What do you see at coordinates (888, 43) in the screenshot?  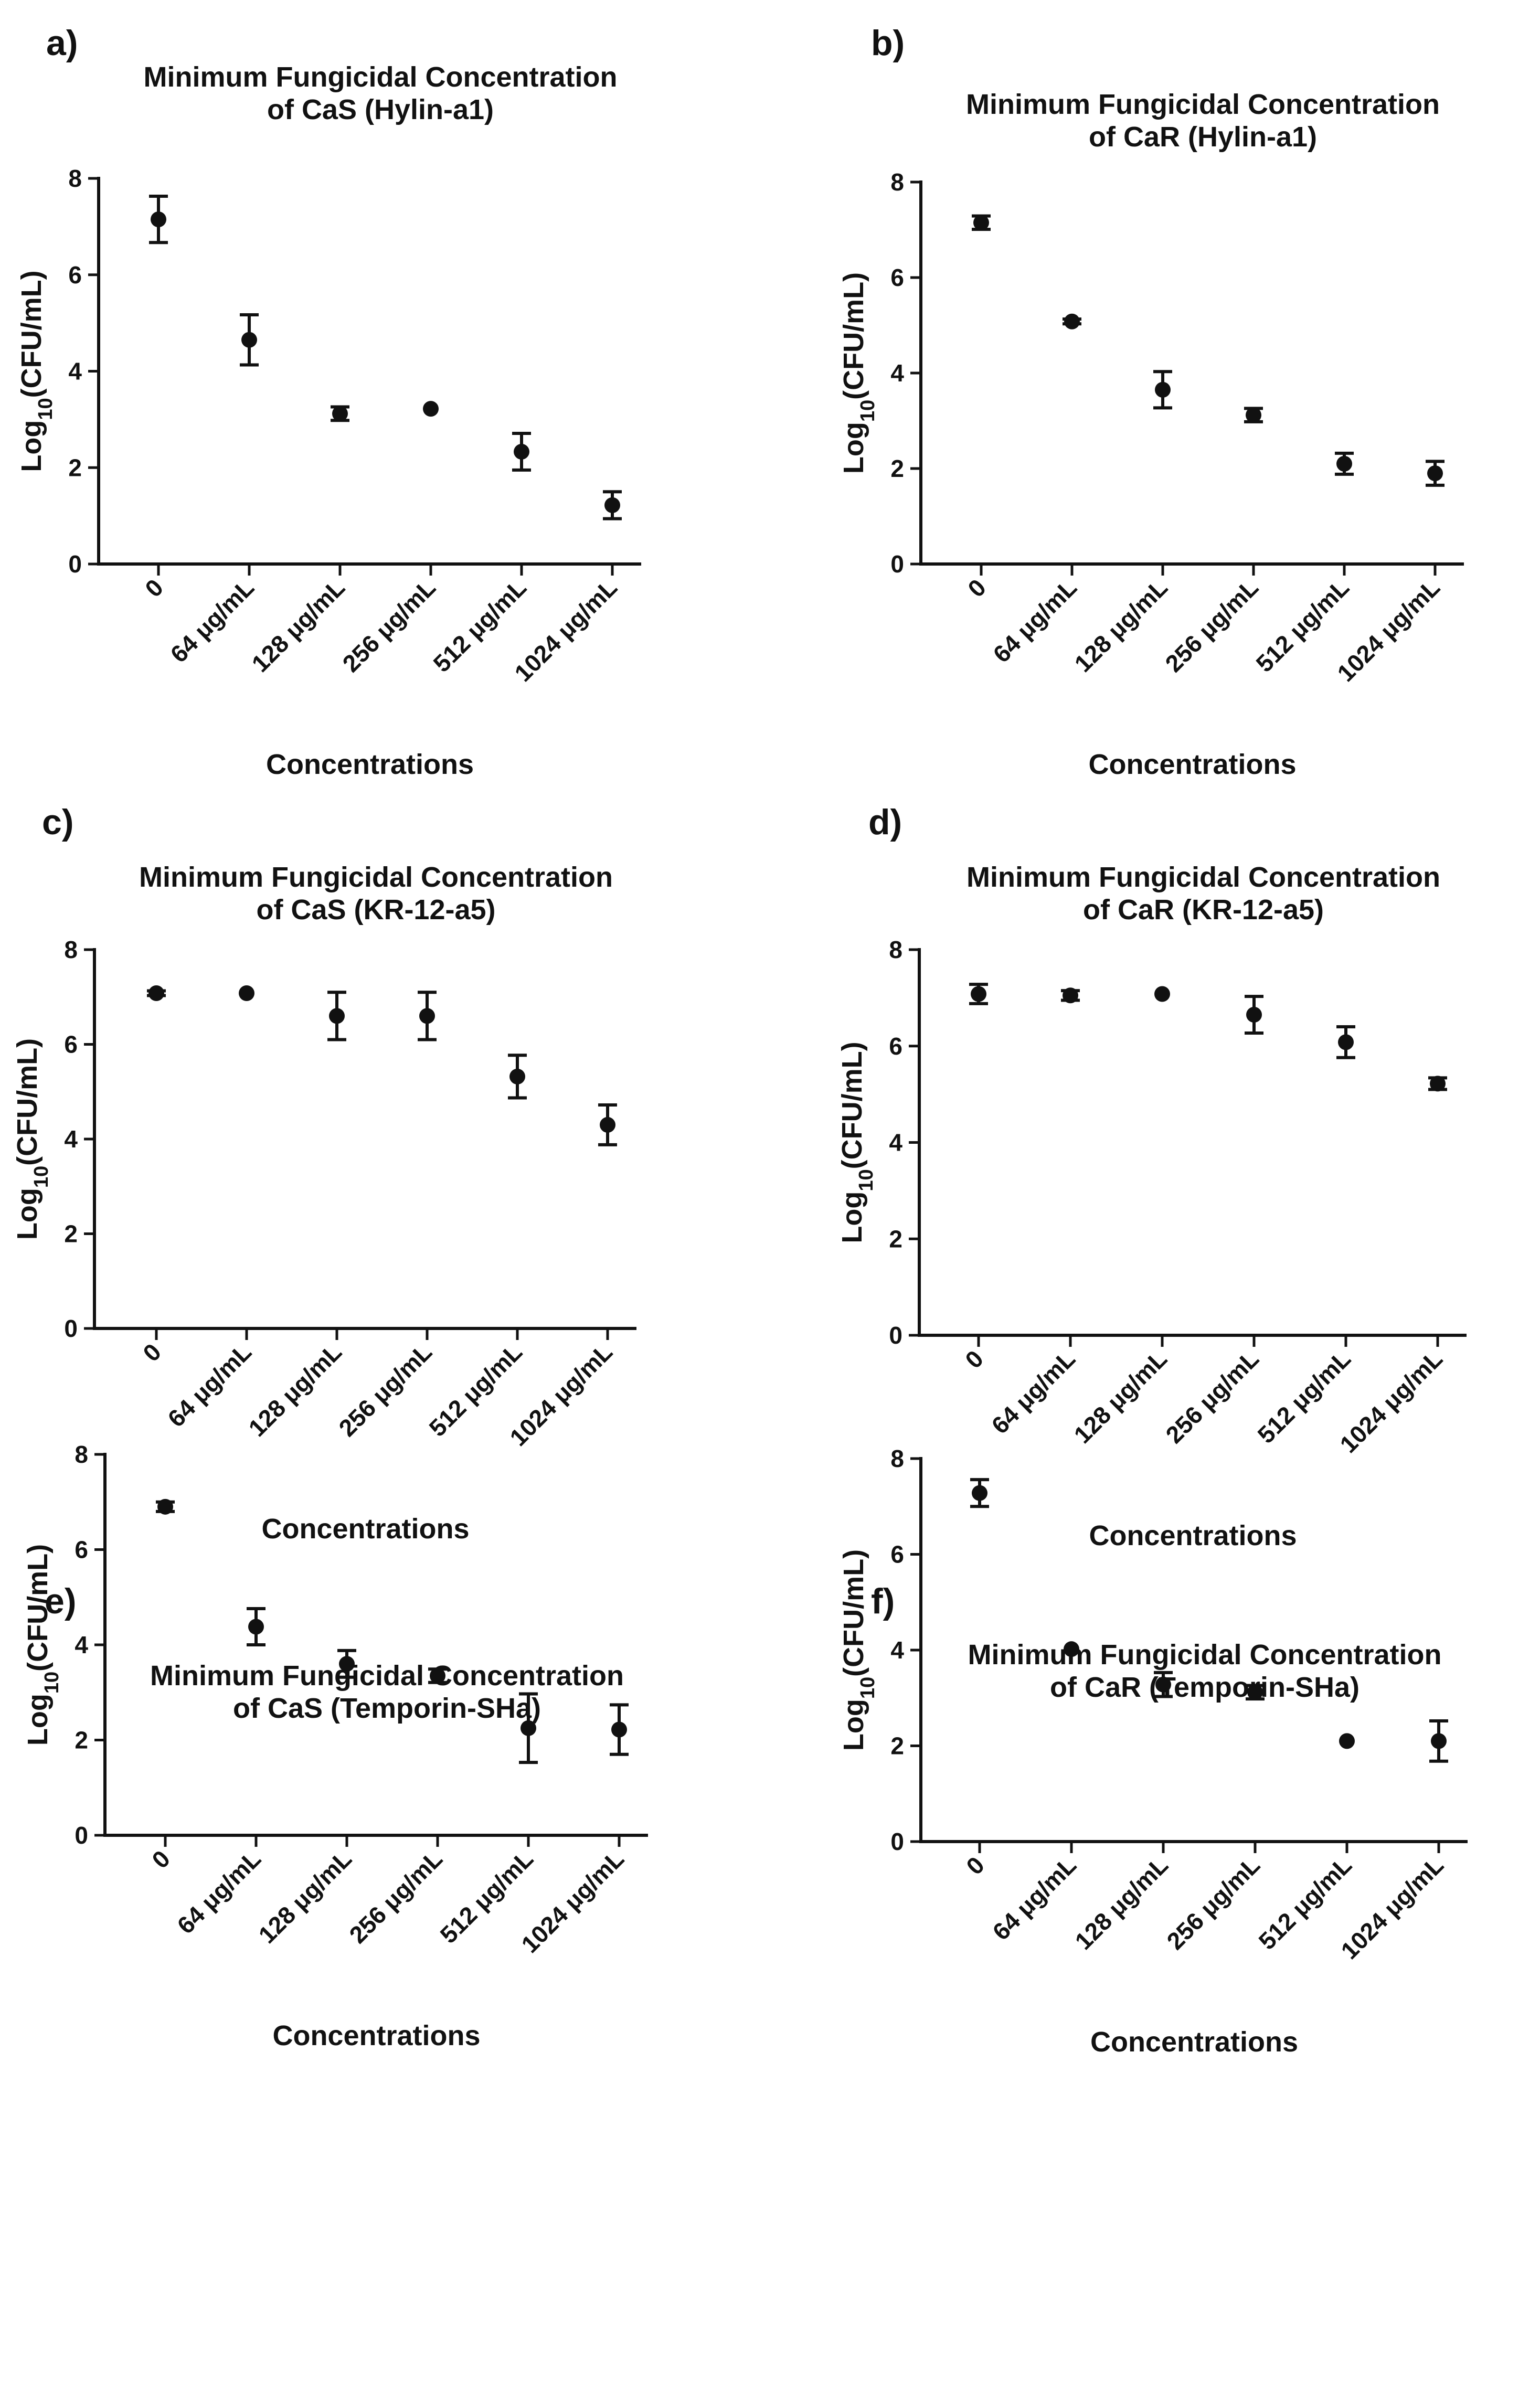 I see `panel-letter: b)` at bounding box center [888, 43].